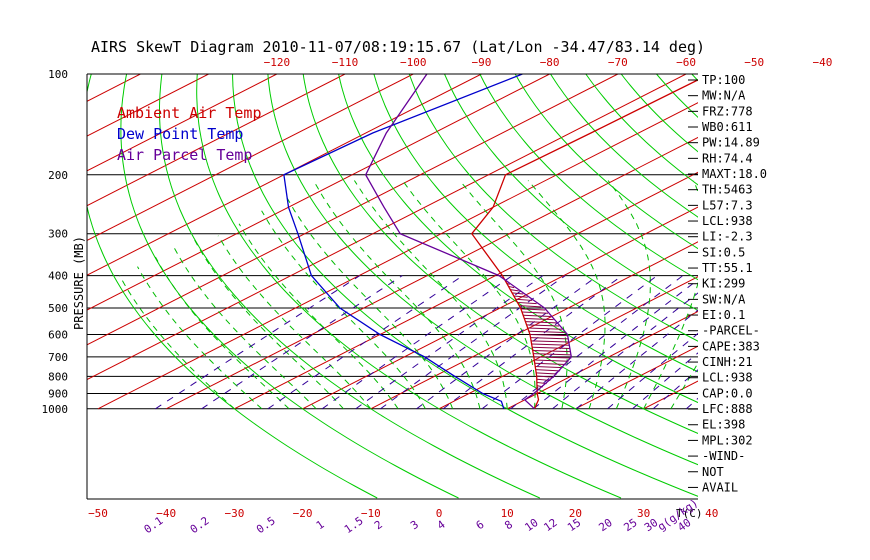  Describe the element at coordinates (727, 190) in the screenshot. I see `index-label: TH:5463` at that location.